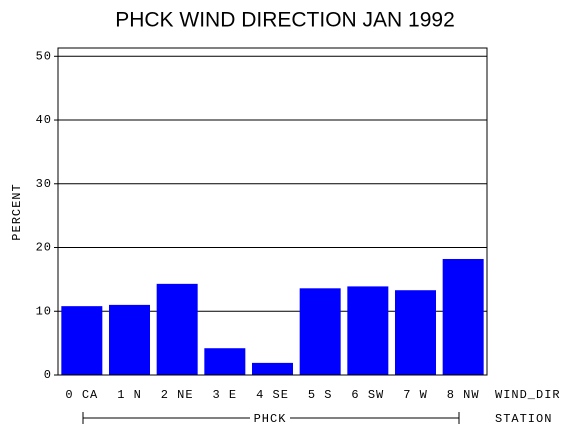 The height and width of the screenshot is (430, 570). I want to click on y-tick-label: 50, so click(44, 56).